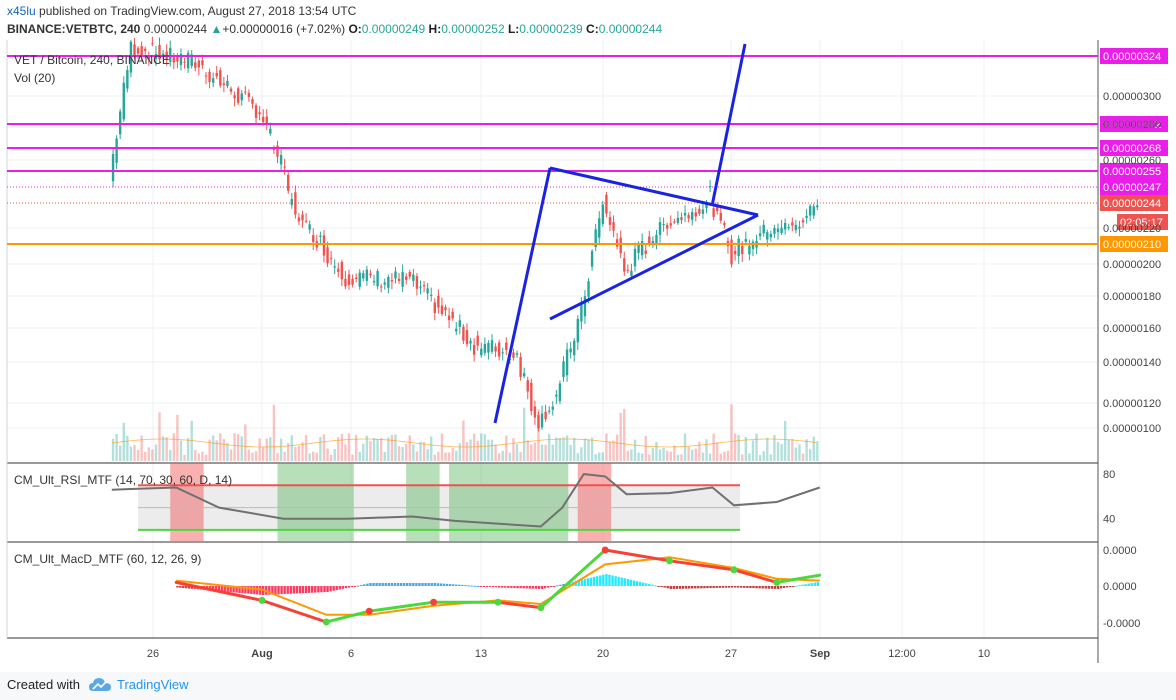  I want to click on price-axis-tick-label: 0.00000100, so click(1132, 429).